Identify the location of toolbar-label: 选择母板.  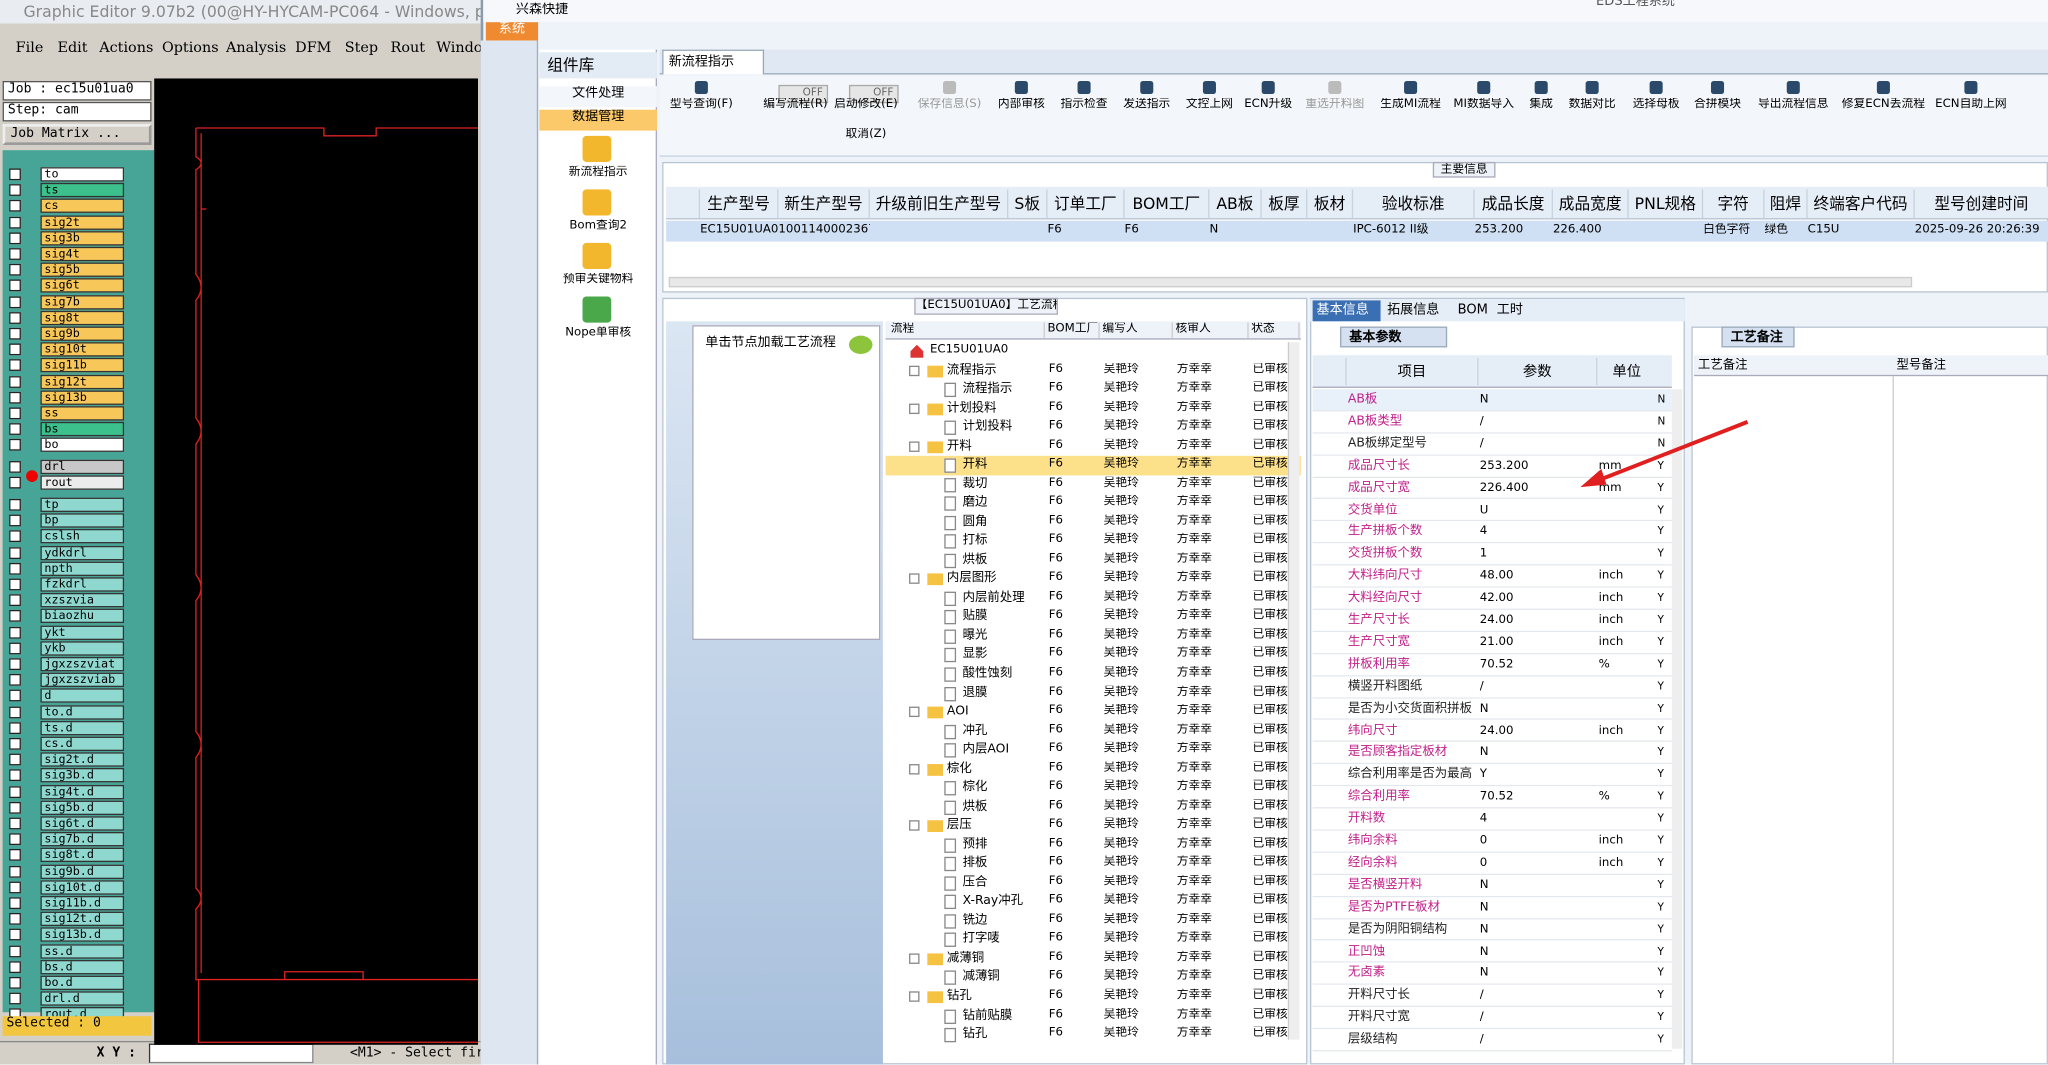
(1656, 104).